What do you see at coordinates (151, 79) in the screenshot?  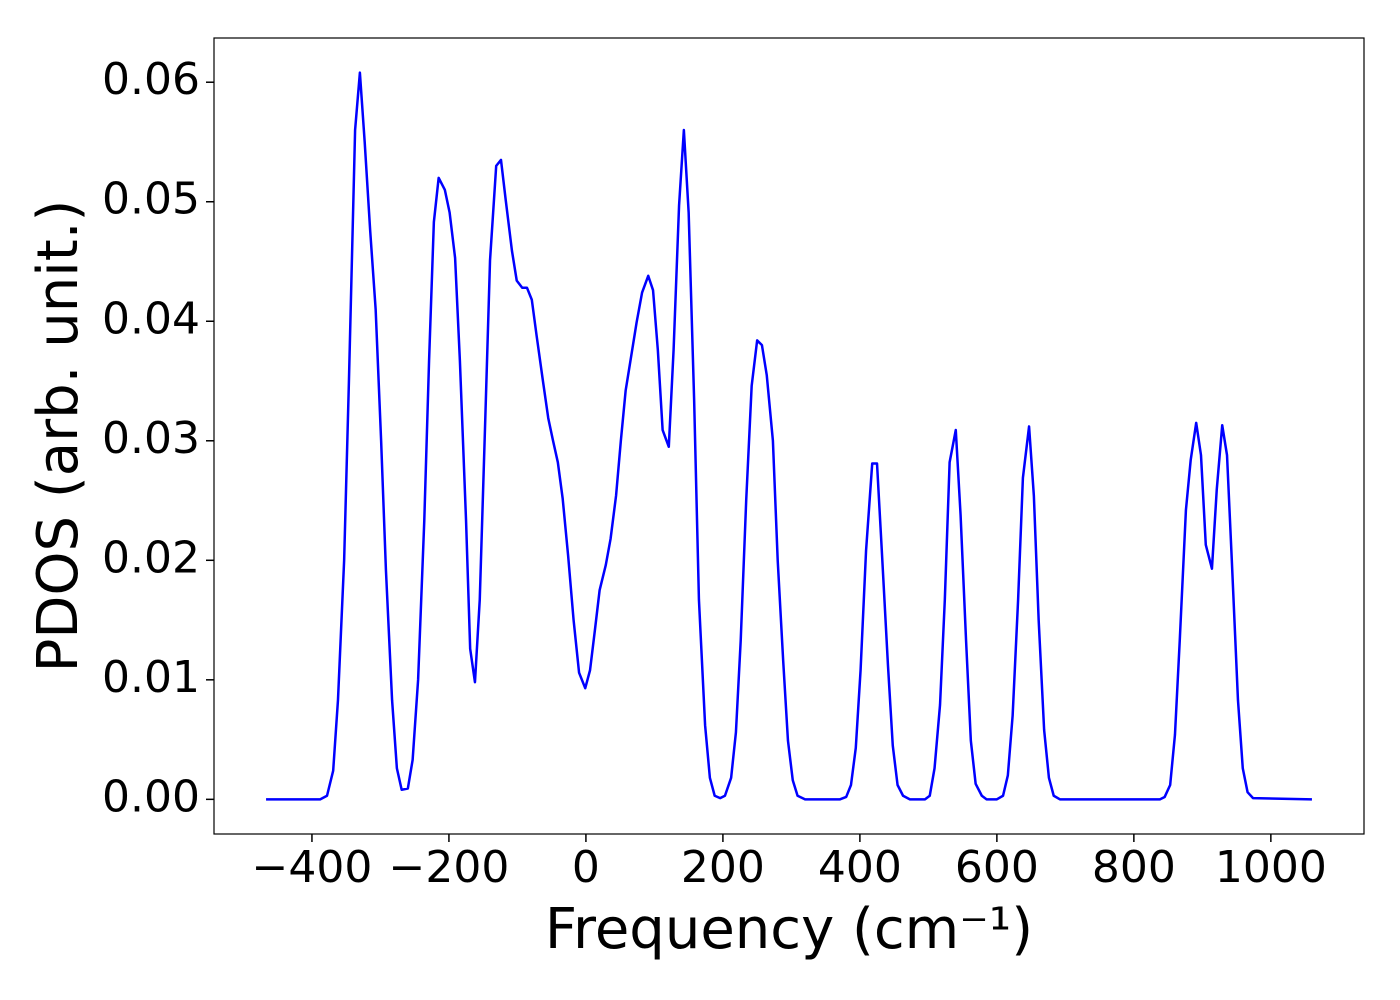 I see `y-tick-label: 0.06` at bounding box center [151, 79].